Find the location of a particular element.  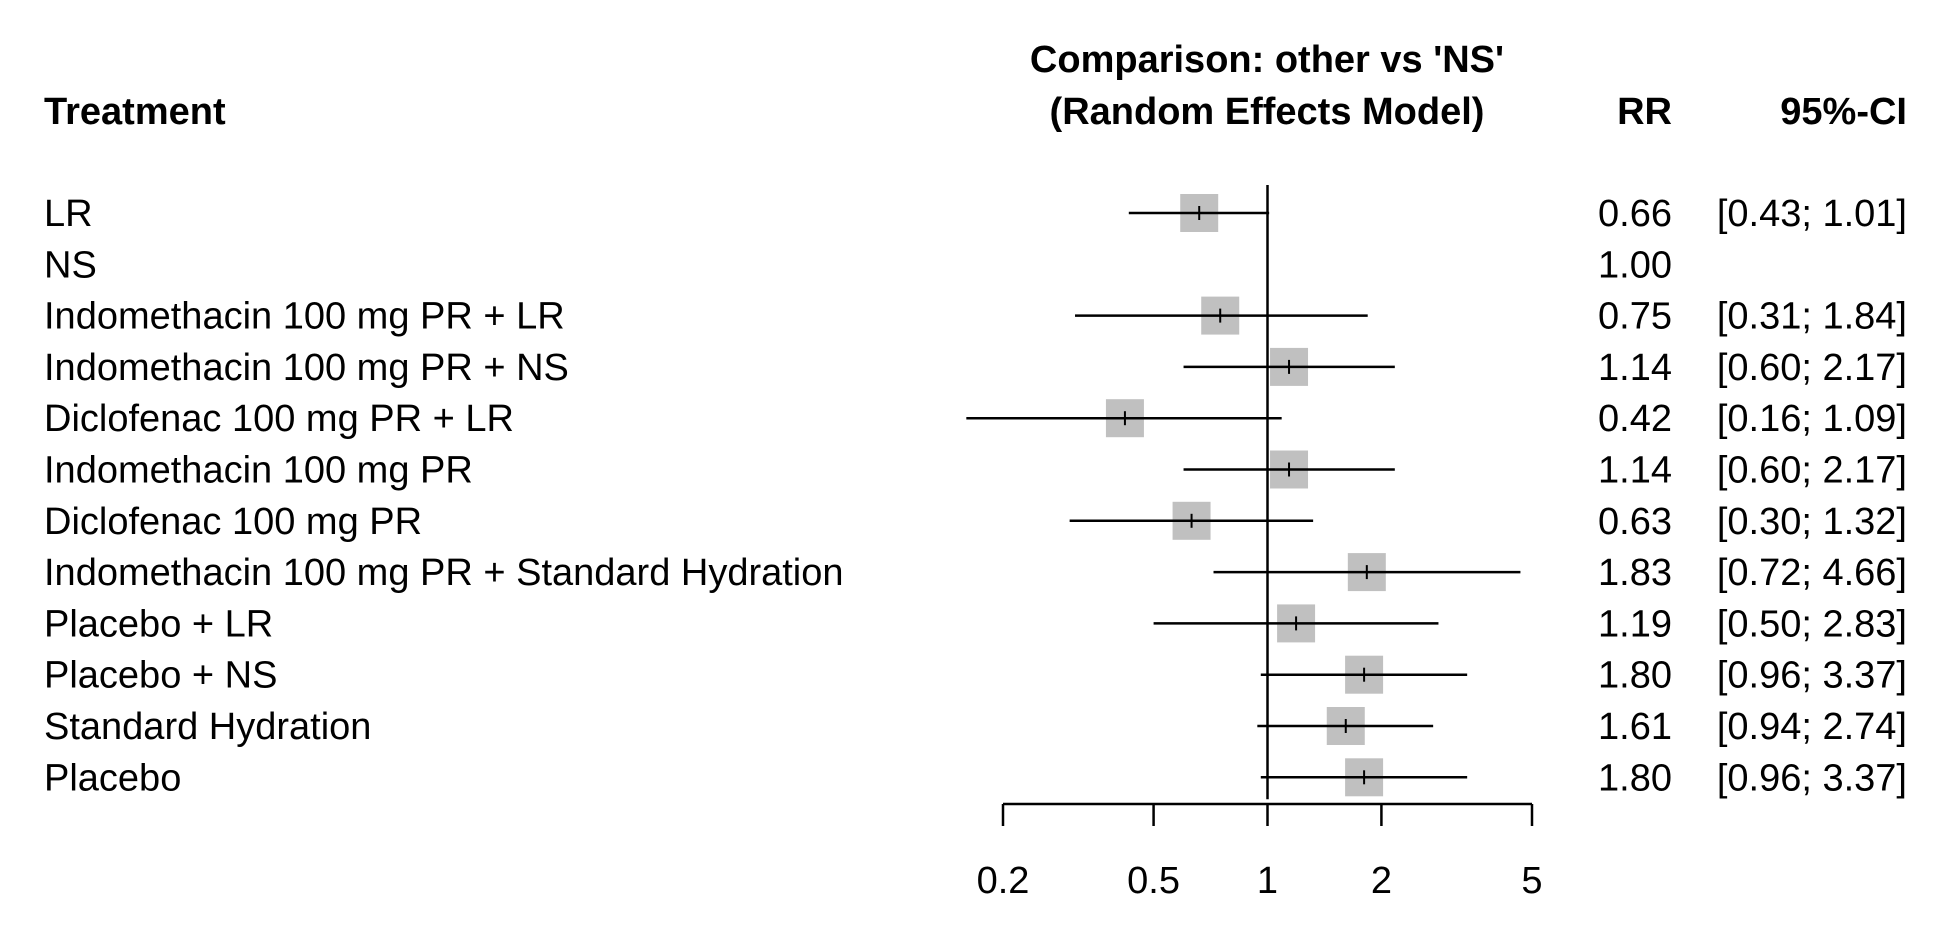

x-tick-label: 0.5 is located at coordinates (1153, 881).